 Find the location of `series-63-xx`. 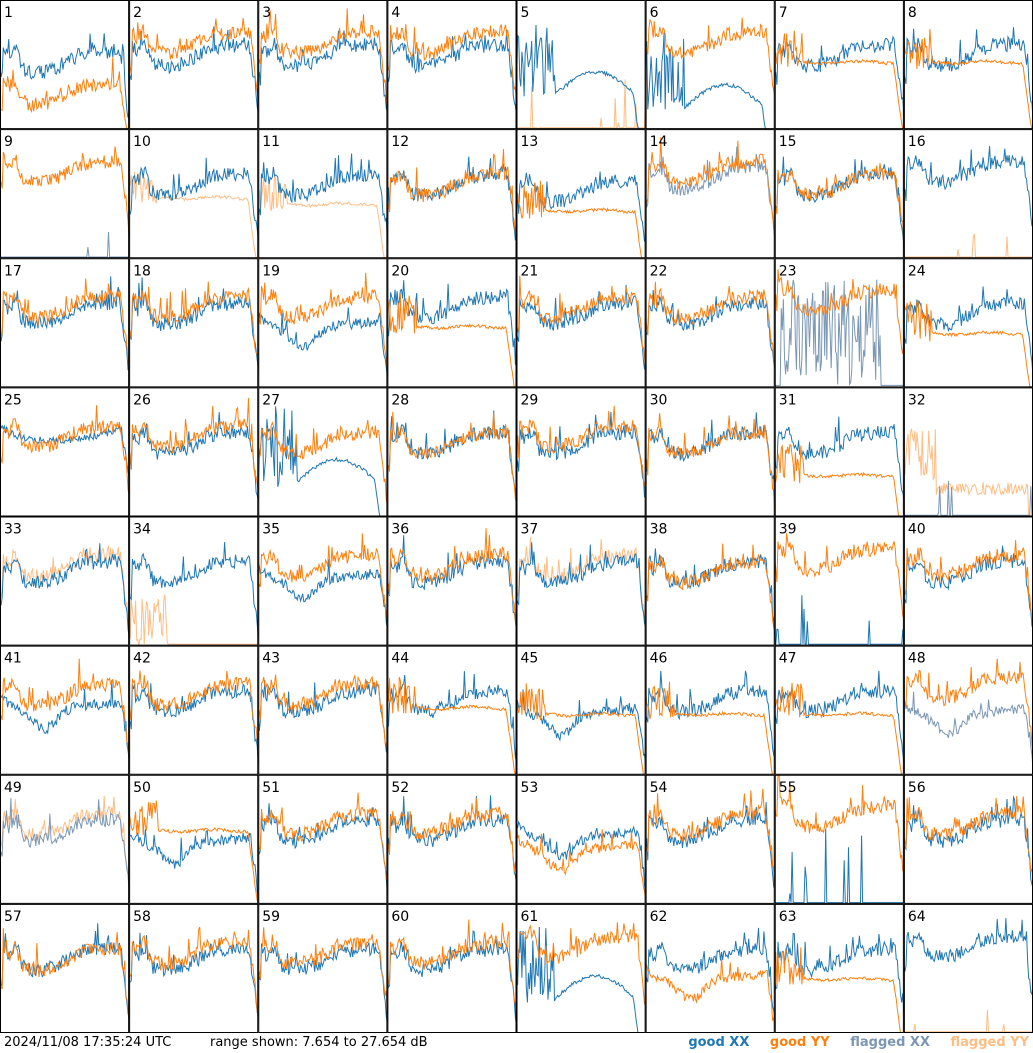

series-63-xx is located at coordinates (839, 973).